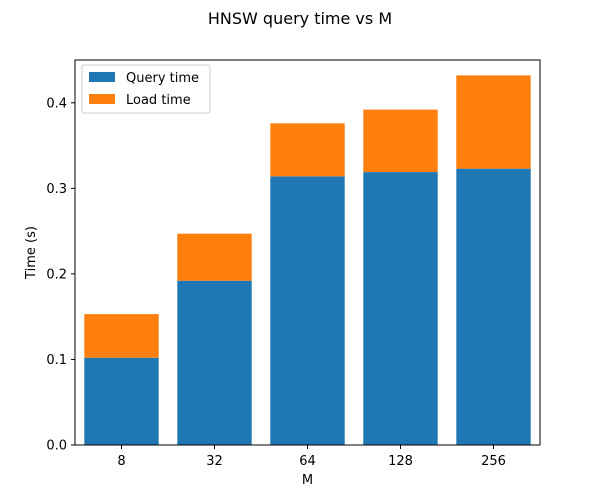 The height and width of the screenshot is (500, 600). What do you see at coordinates (300, 18) in the screenshot?
I see `chart-title: HNSW query time vs M` at bounding box center [300, 18].